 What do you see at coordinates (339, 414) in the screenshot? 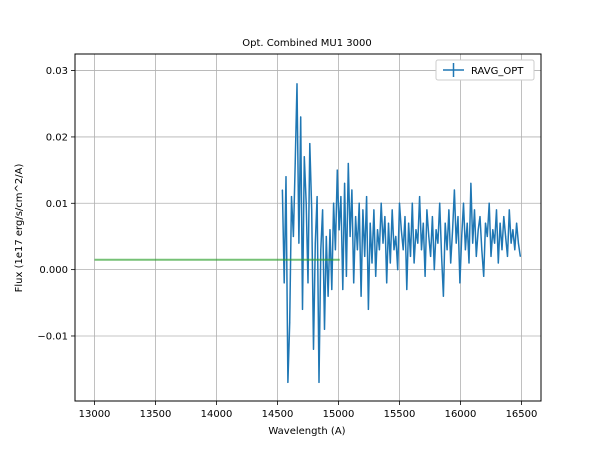
I see `x-tick-label: 15000` at bounding box center [339, 414].